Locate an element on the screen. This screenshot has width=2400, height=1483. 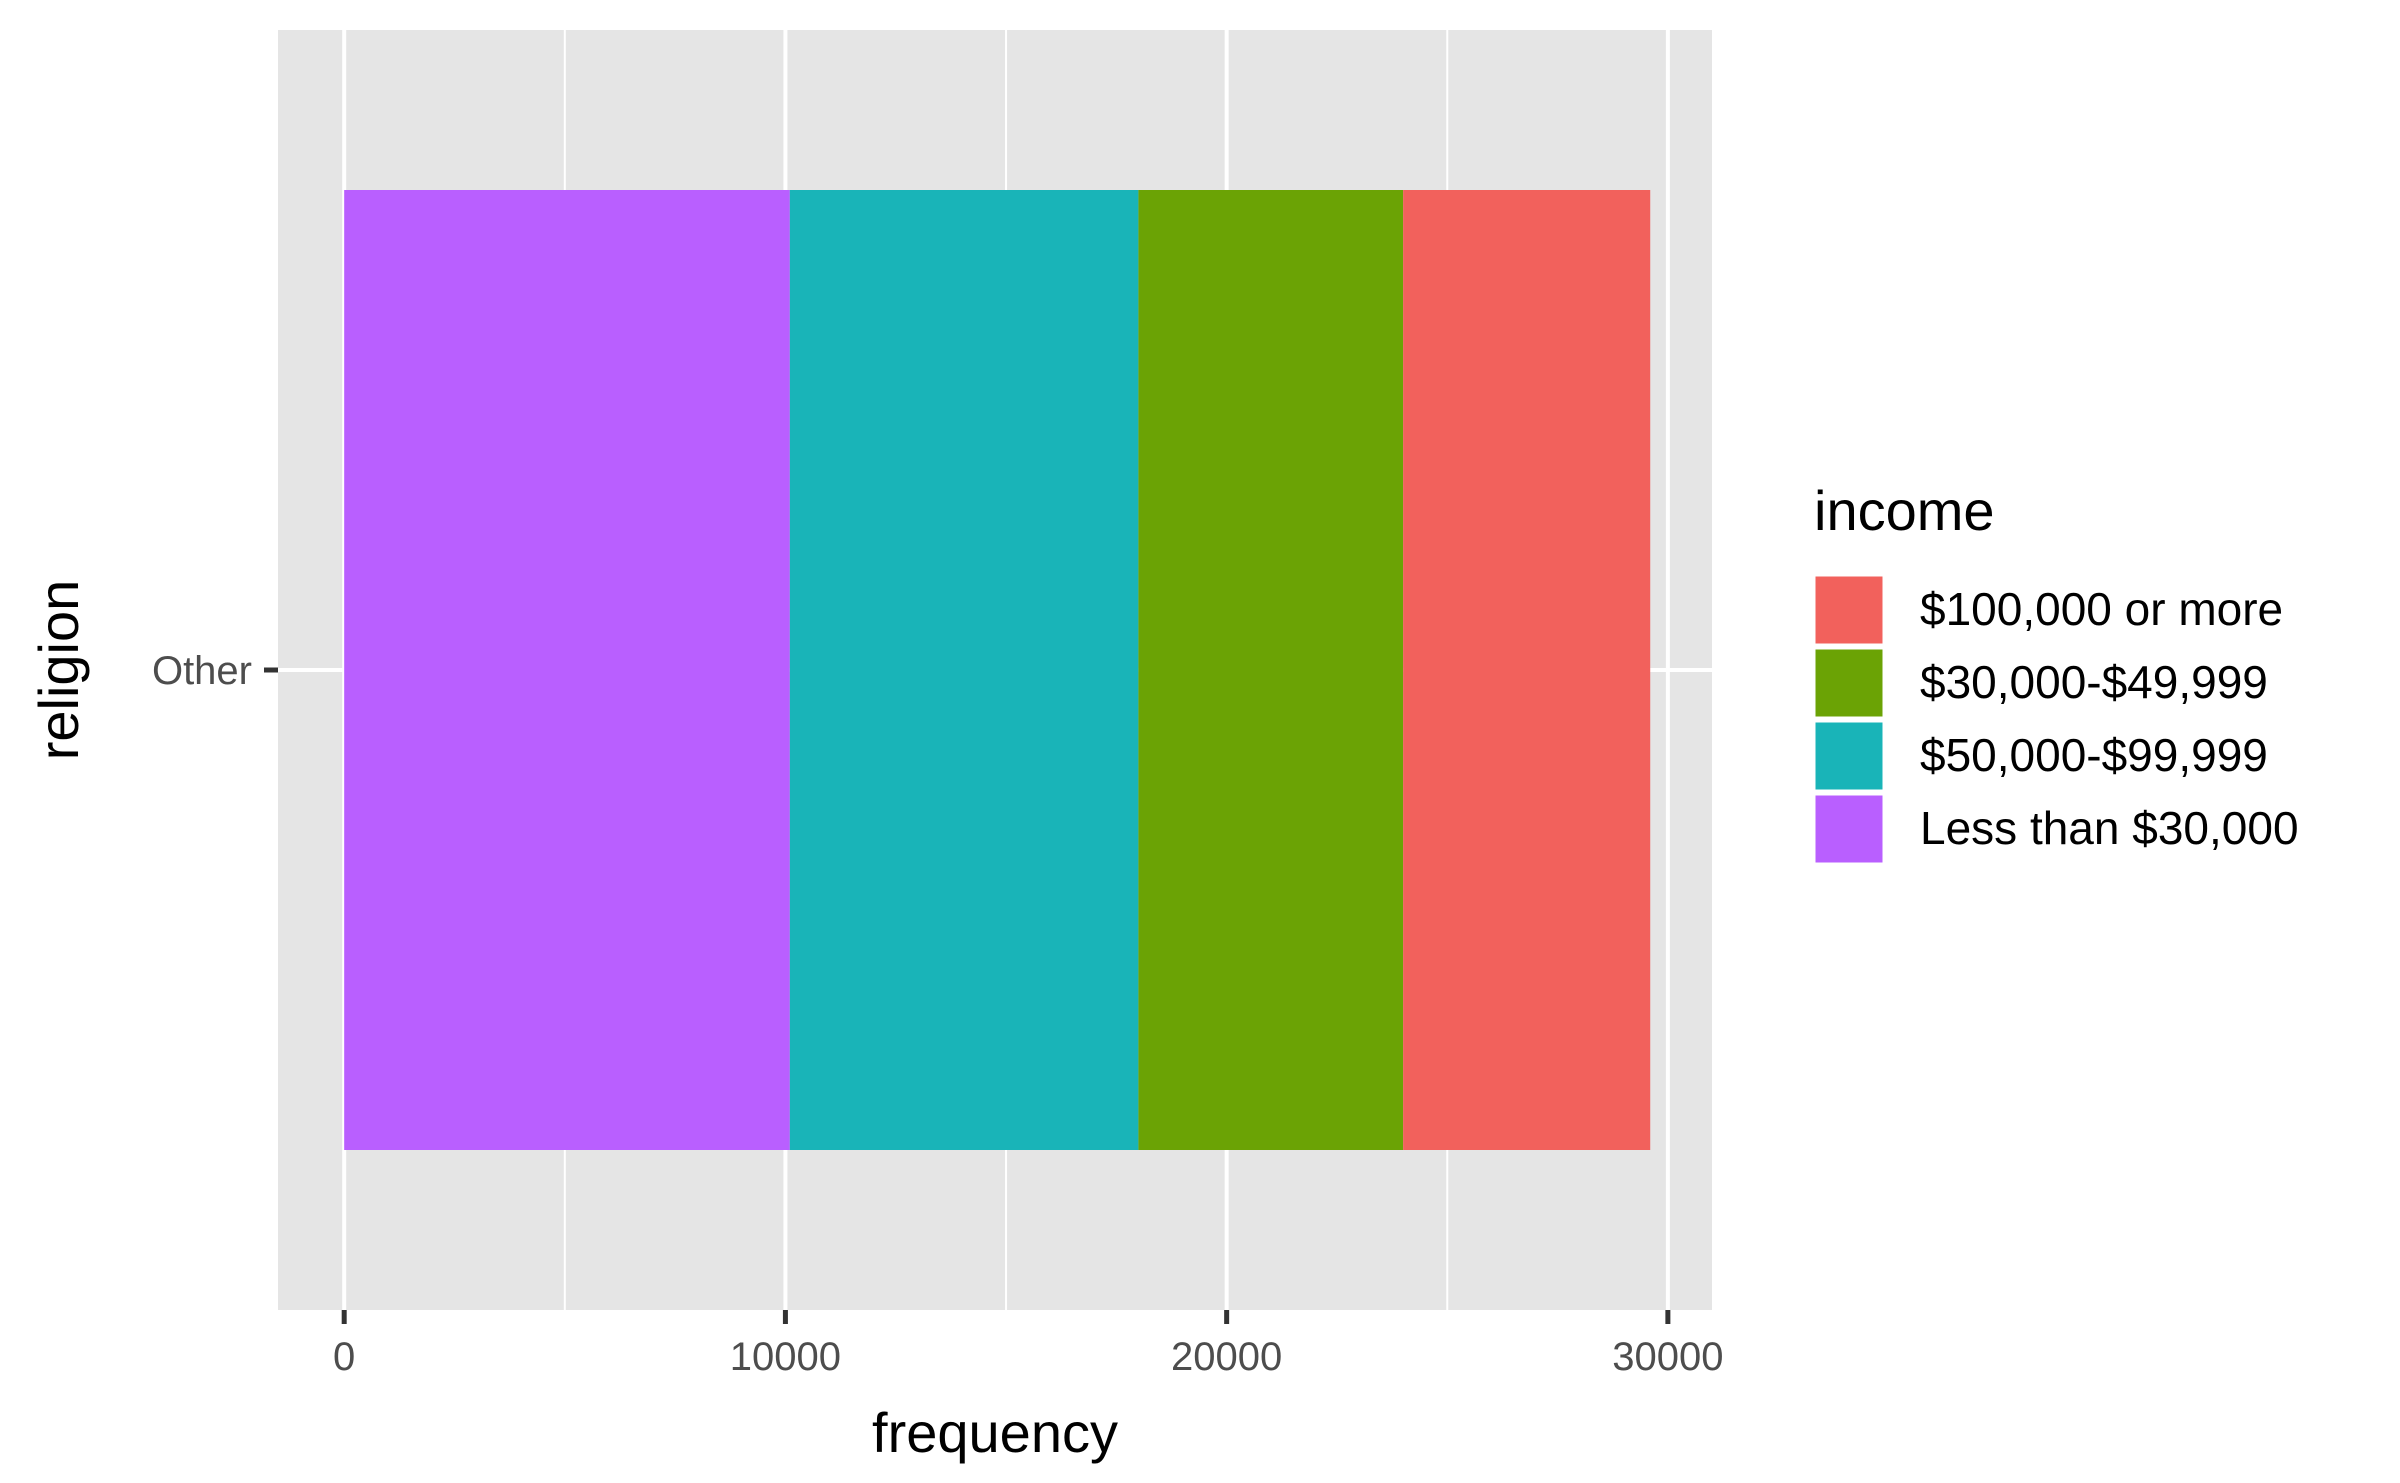
x-tick-label: 0 is located at coordinates (344, 1357).